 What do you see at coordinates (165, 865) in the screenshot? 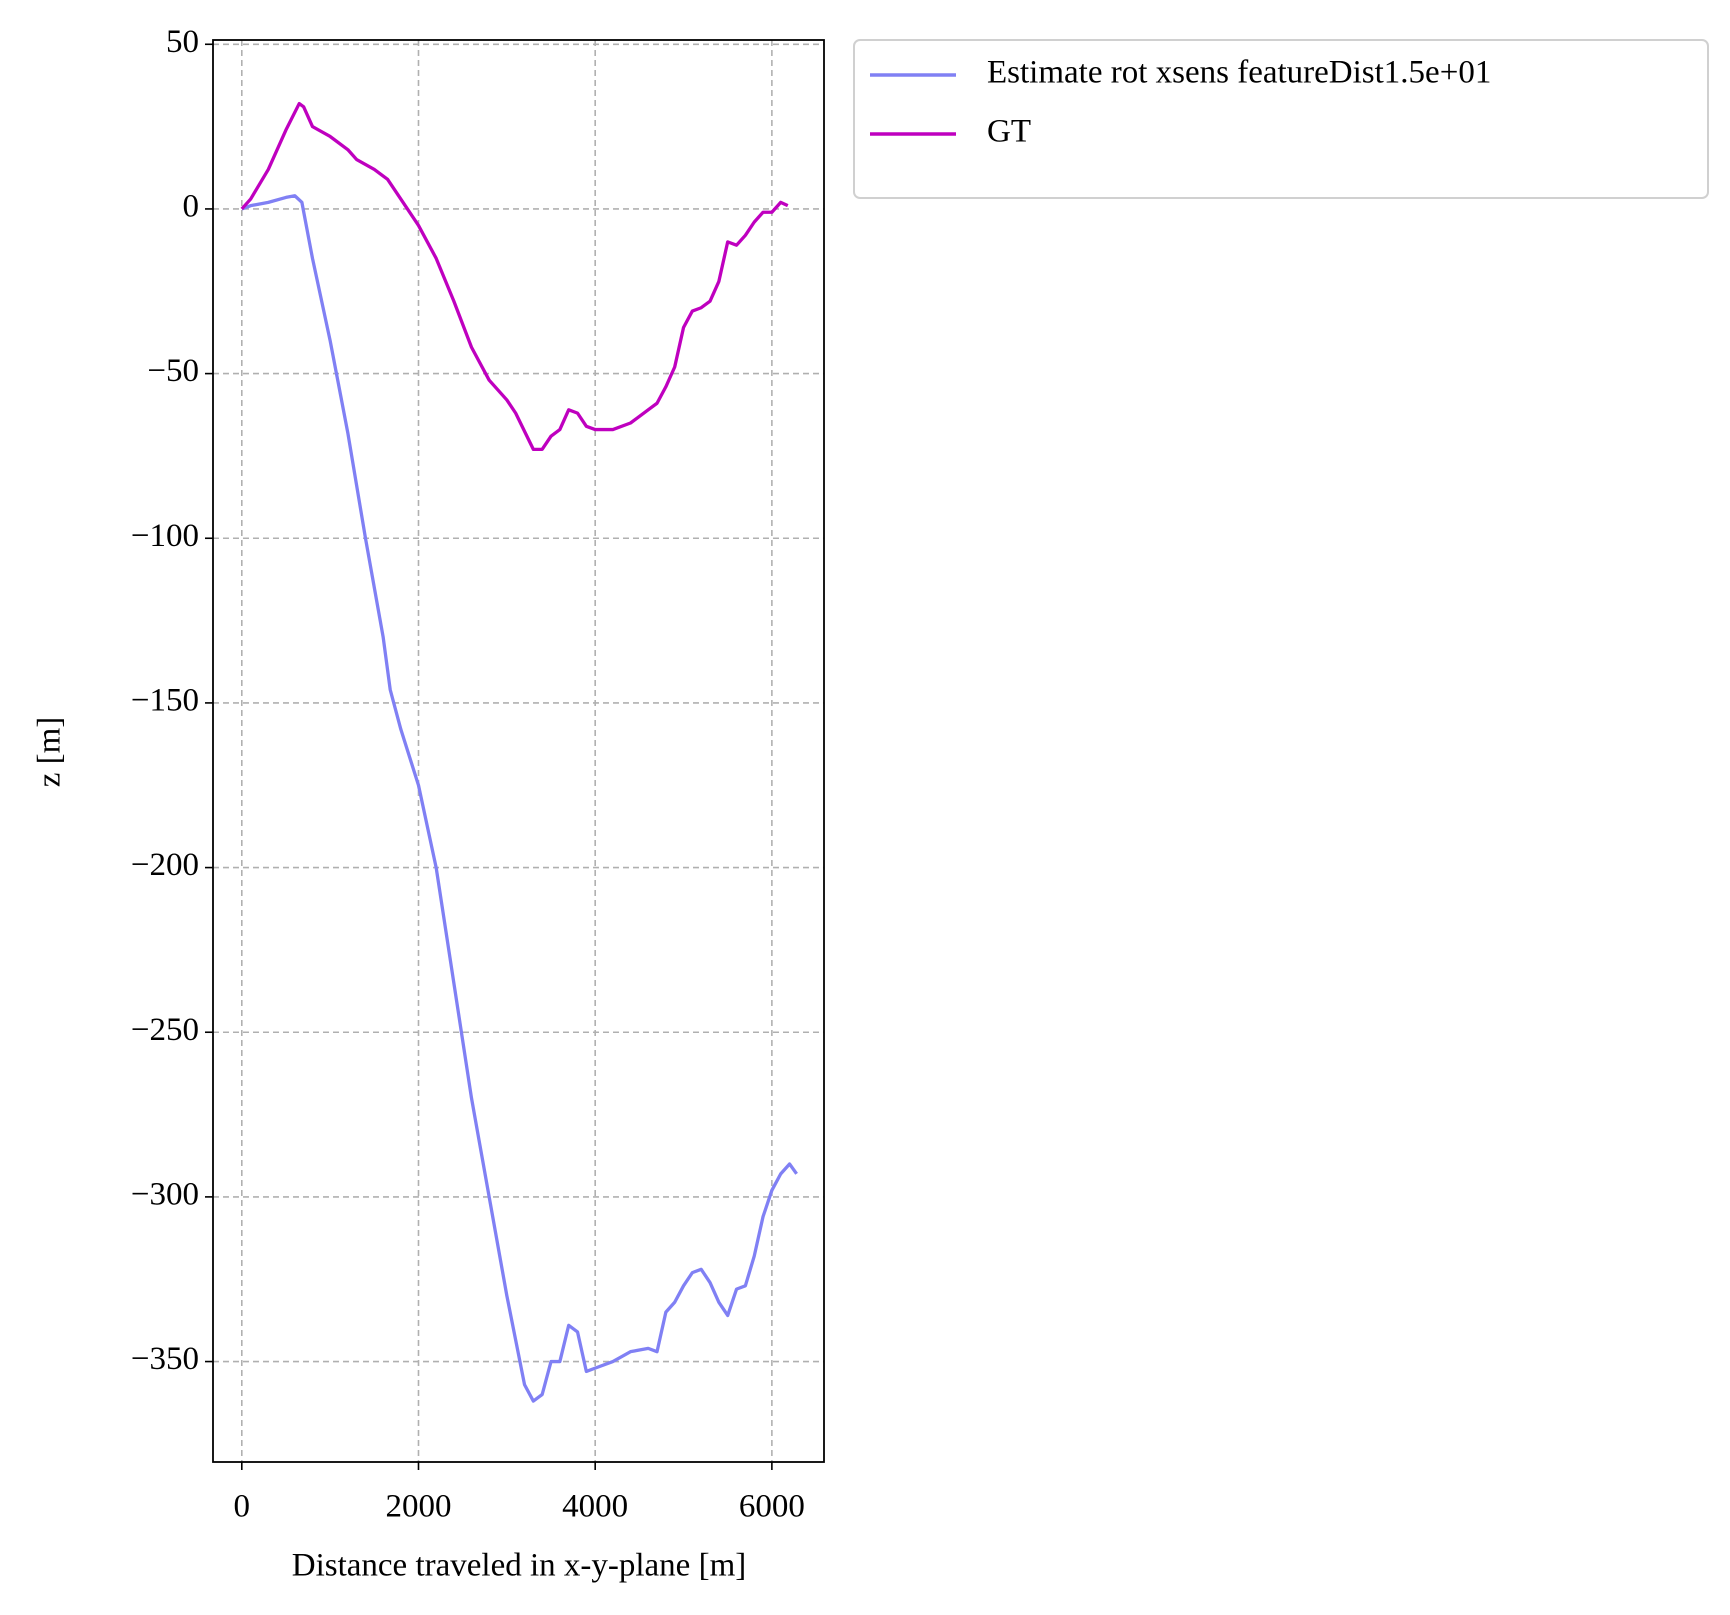
I see `y-tick-label: −200` at bounding box center [165, 865].